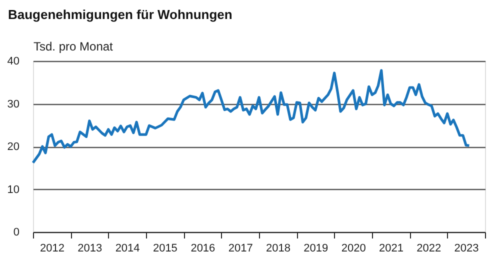 This screenshot has height=262, width=496. What do you see at coordinates (391, 248) in the screenshot?
I see `x-tick-label: 2021` at bounding box center [391, 248].